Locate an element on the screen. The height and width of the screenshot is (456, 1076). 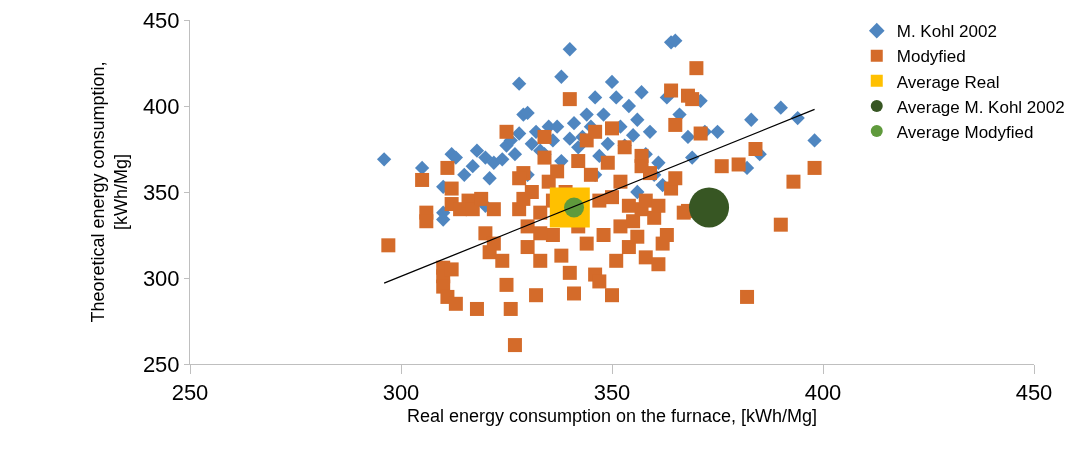
legend-label: Average Real is located at coordinates (948, 82).